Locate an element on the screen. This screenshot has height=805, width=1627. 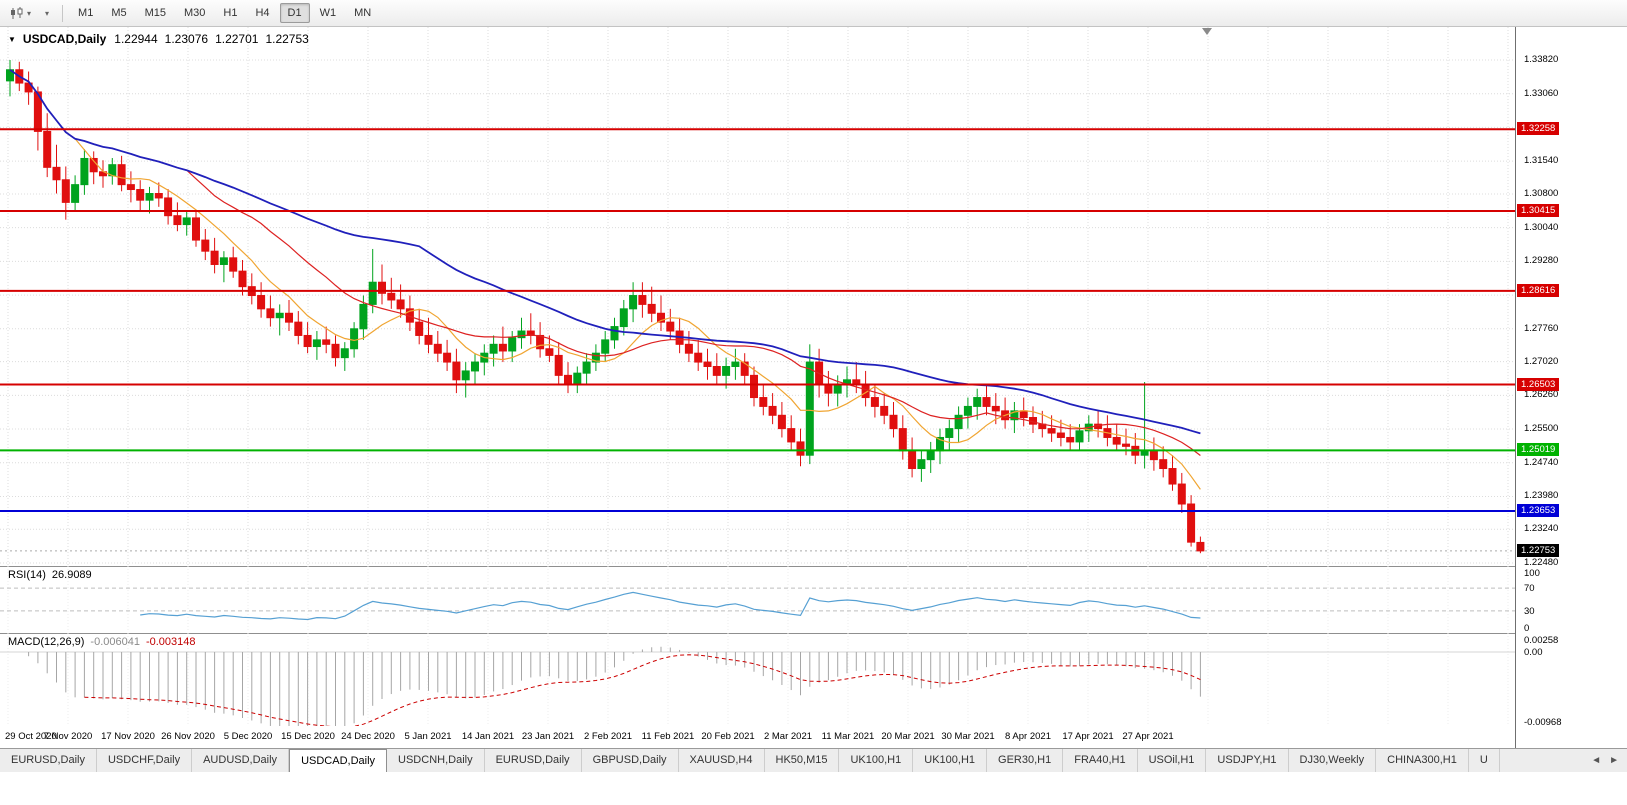
timeframe-button-m15: M15 is located at coordinates (155, 13).